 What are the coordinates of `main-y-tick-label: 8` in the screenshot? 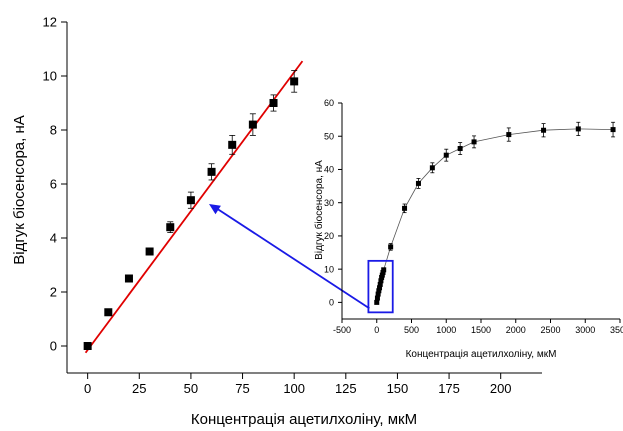 It's located at (53, 130).